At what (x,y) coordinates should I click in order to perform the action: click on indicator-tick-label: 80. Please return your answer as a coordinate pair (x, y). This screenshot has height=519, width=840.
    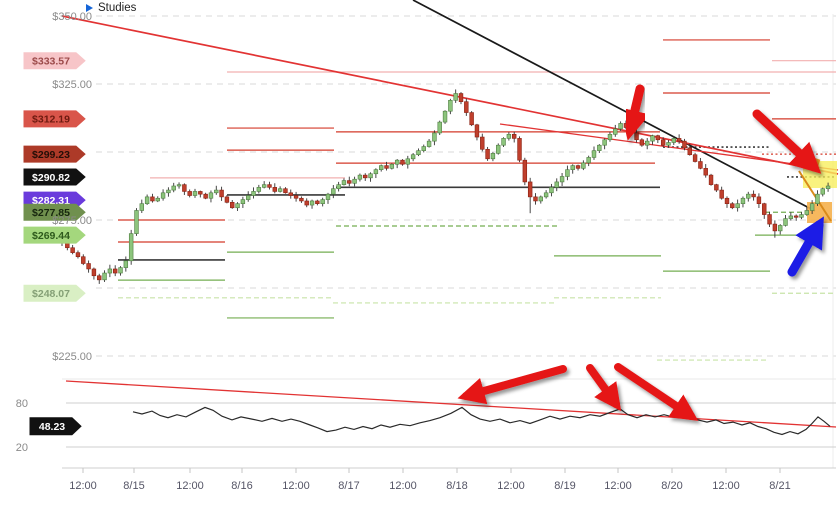
    Looking at the image, I should click on (22, 404).